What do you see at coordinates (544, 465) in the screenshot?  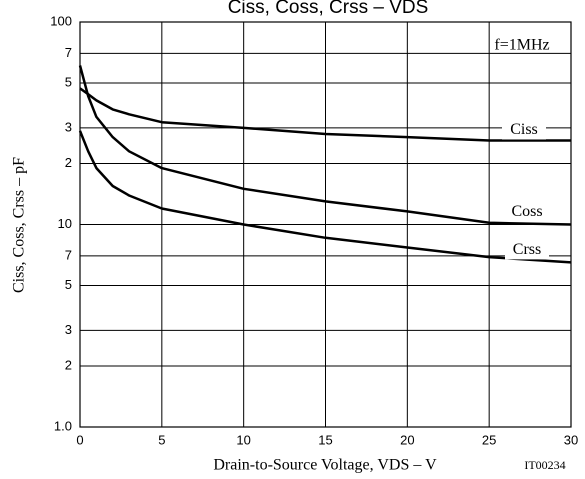 I see `annotation: IT00234` at bounding box center [544, 465].